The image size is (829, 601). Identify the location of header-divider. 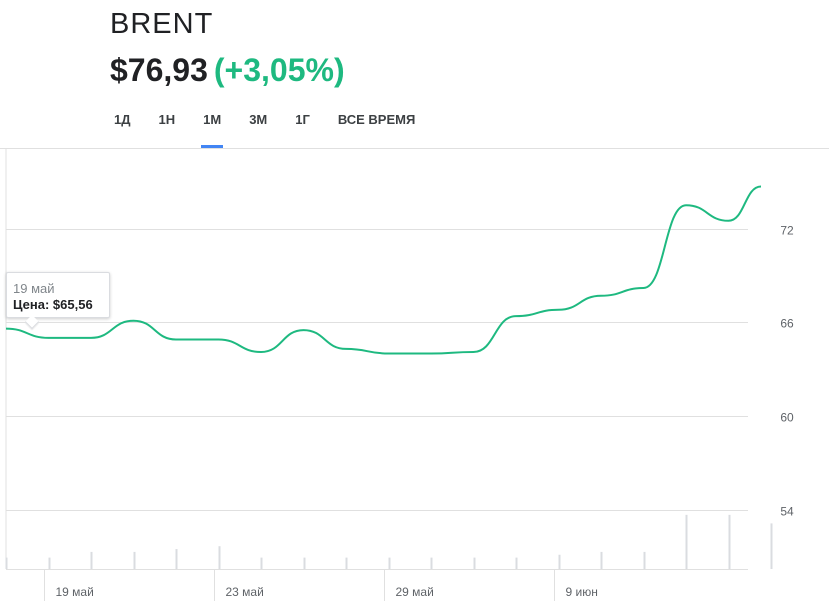
(414, 148).